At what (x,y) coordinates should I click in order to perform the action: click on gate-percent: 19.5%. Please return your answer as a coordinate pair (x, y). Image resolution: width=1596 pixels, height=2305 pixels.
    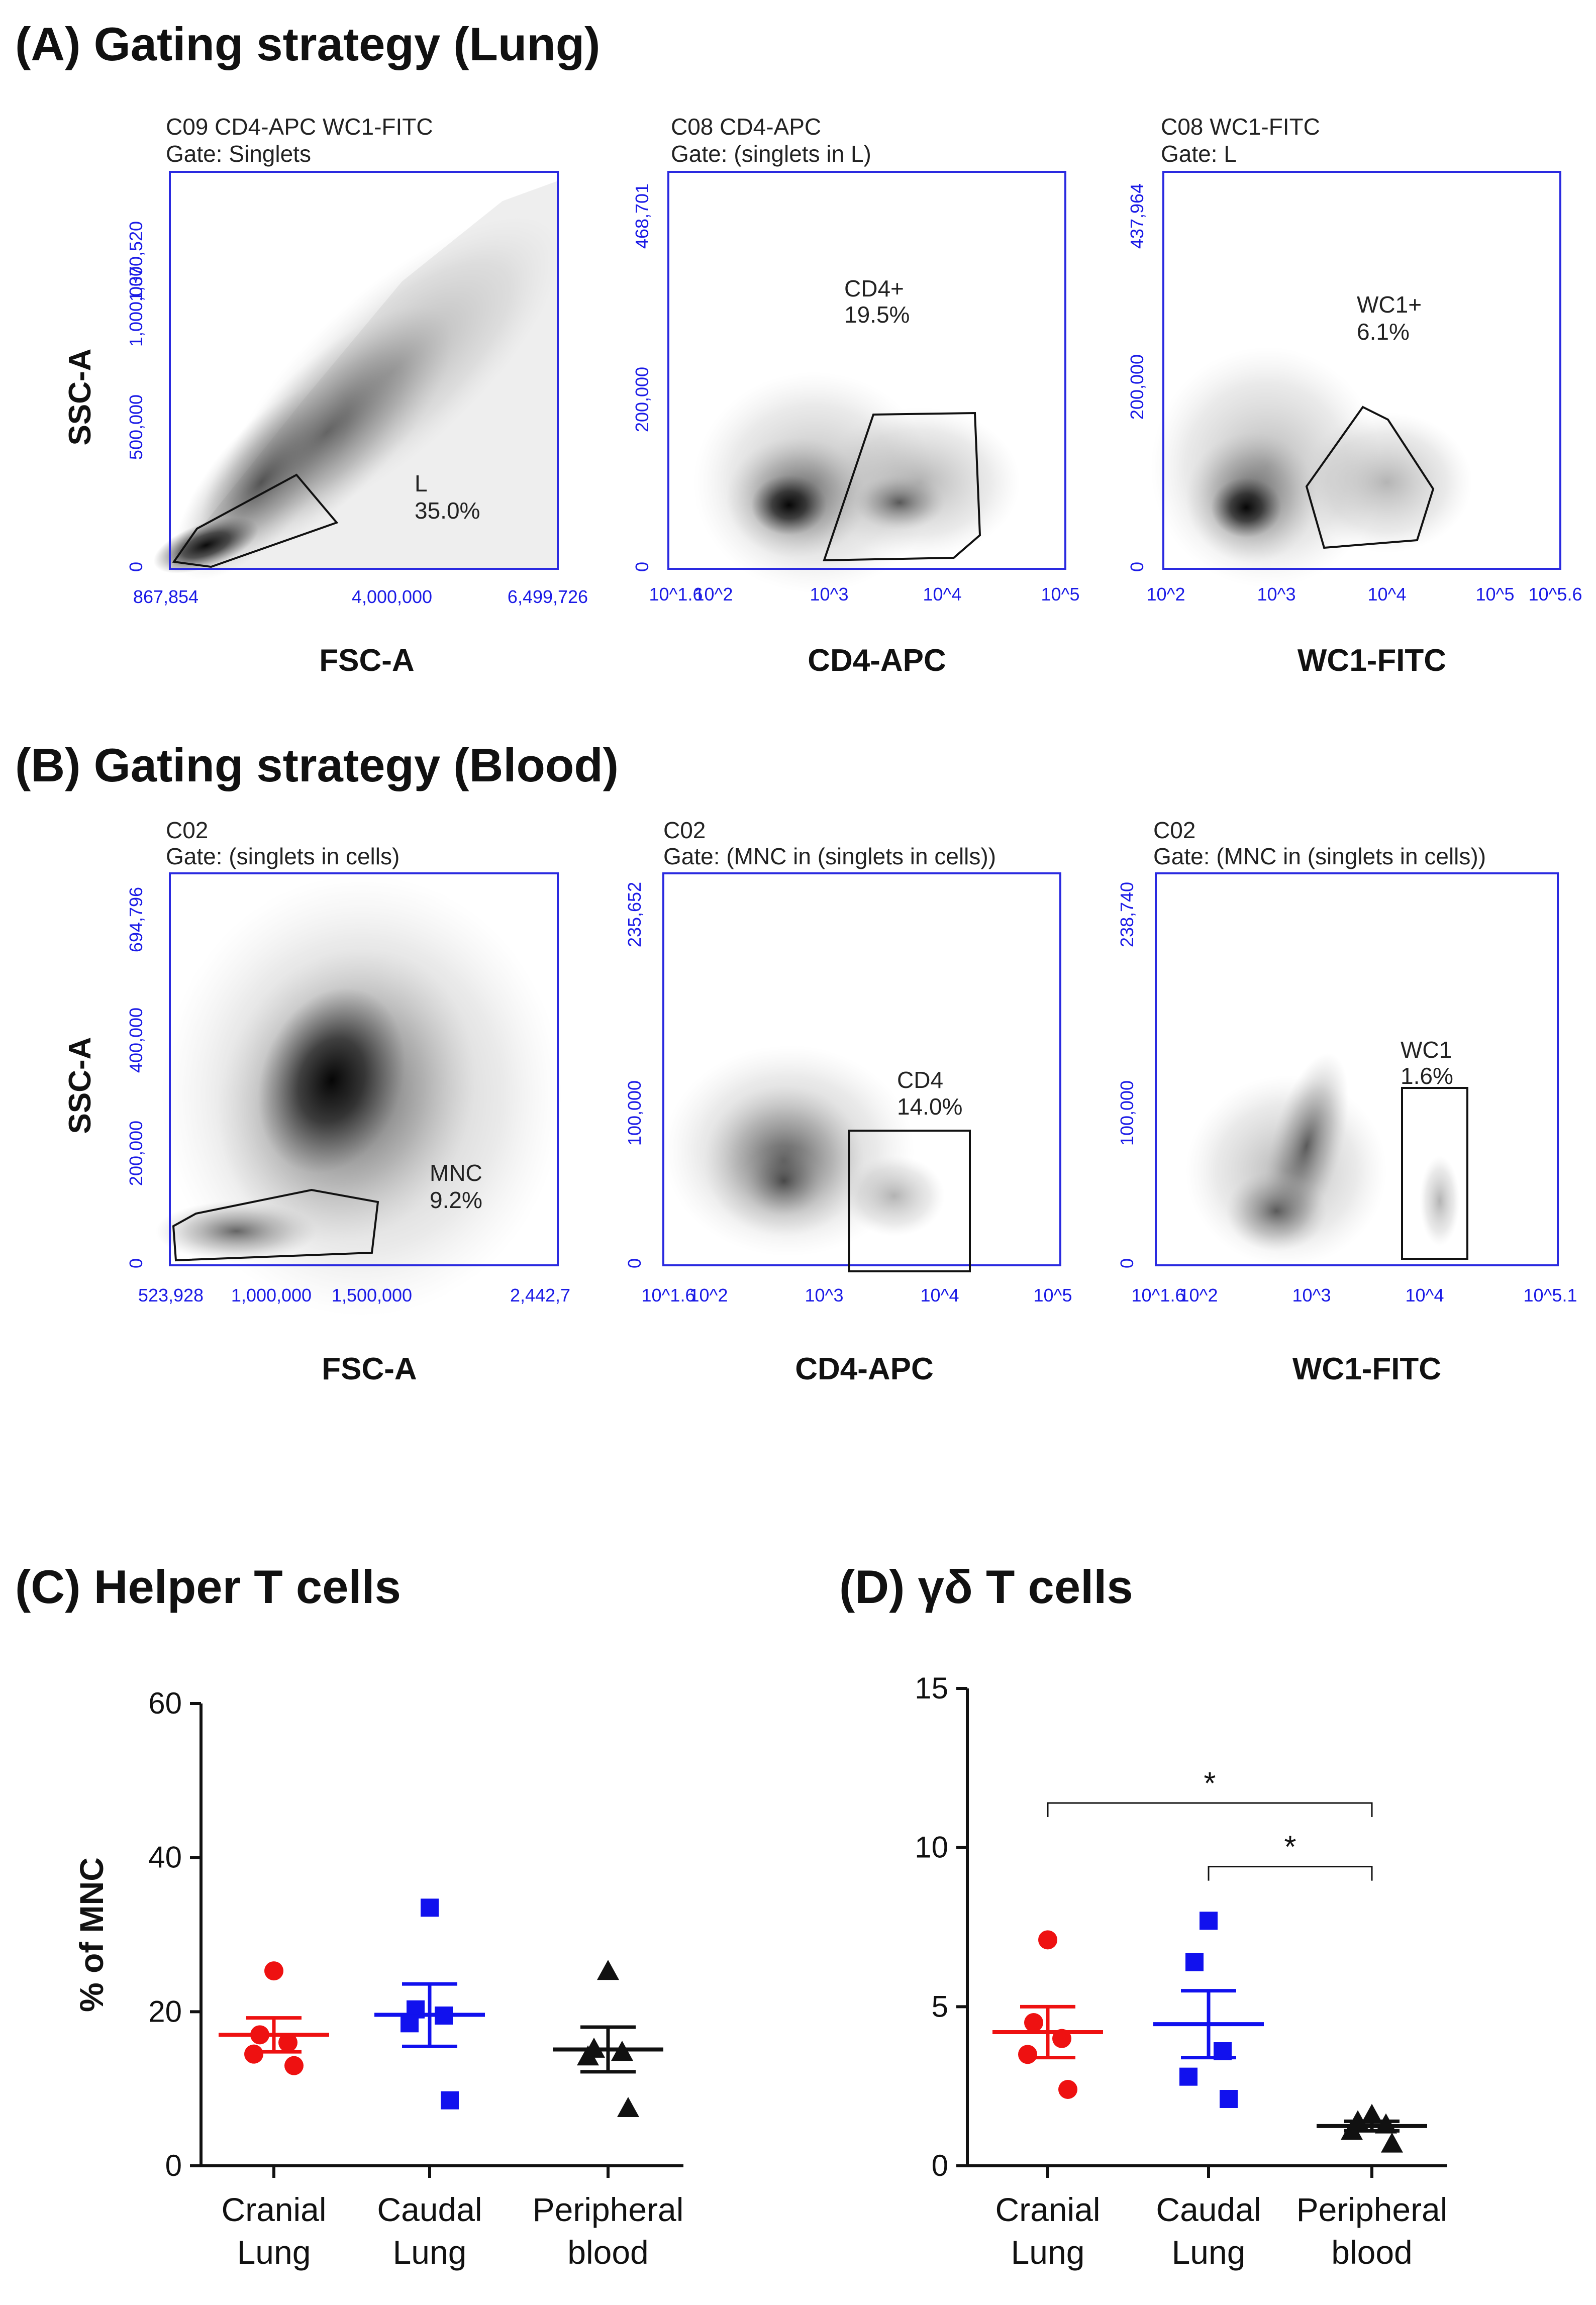
    Looking at the image, I should click on (877, 315).